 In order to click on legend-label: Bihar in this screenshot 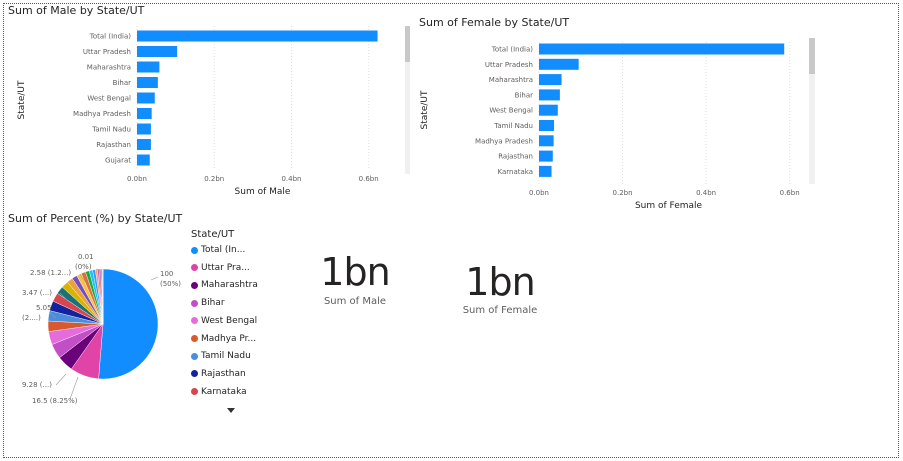, I will do `click(213, 303)`.